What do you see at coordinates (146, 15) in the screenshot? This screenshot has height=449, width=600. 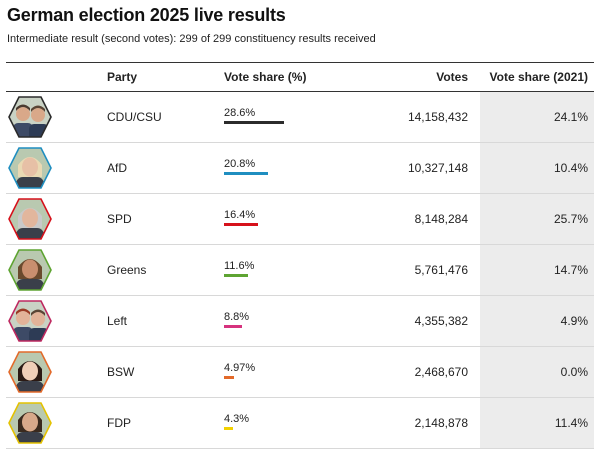 I see `page-title: German election 2025 live results` at bounding box center [146, 15].